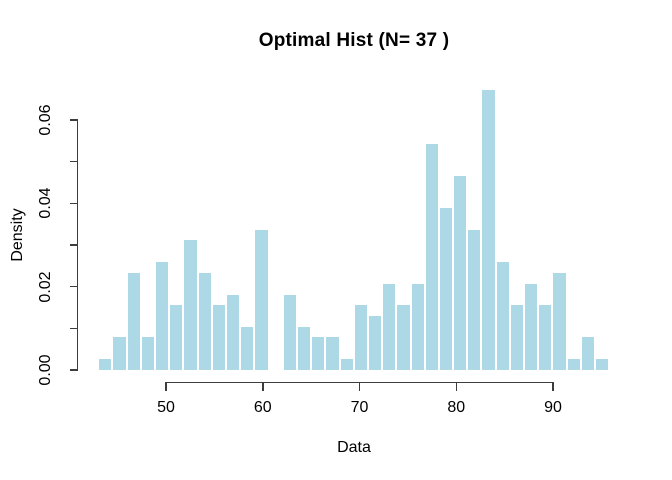 The width and height of the screenshot is (672, 480). Describe the element at coordinates (354, 40) in the screenshot. I see `chart-title: Optimal Hist (N= 37 )` at that location.